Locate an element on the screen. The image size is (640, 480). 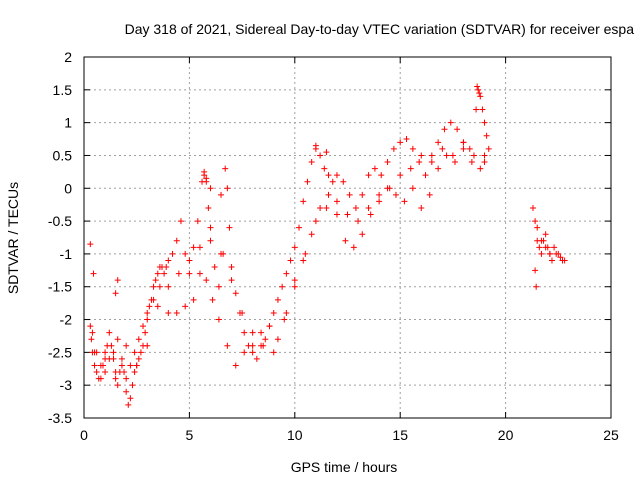
x-tick-label: 15 is located at coordinates (400, 435).